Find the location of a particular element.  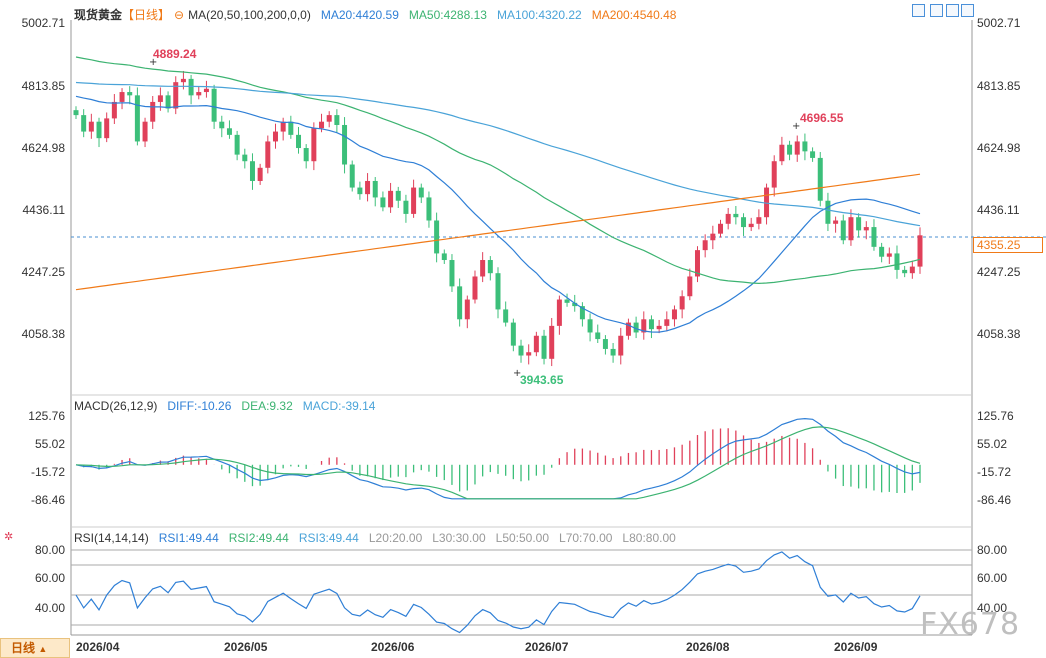

zoom-out-icon is located at coordinates (936, 10).